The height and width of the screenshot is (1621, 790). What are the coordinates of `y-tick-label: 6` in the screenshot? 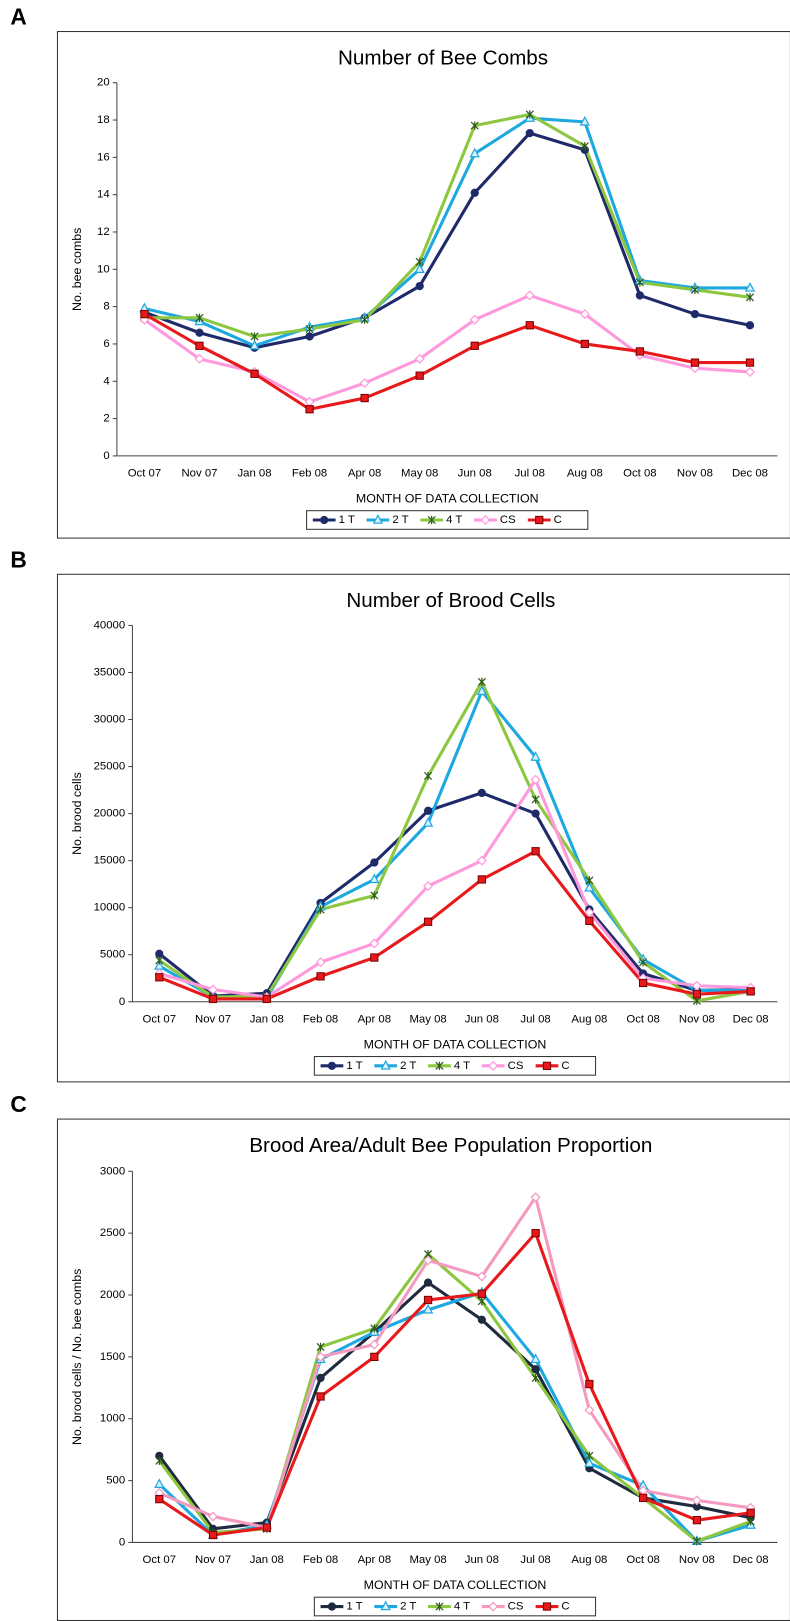 It's located at (106, 344).